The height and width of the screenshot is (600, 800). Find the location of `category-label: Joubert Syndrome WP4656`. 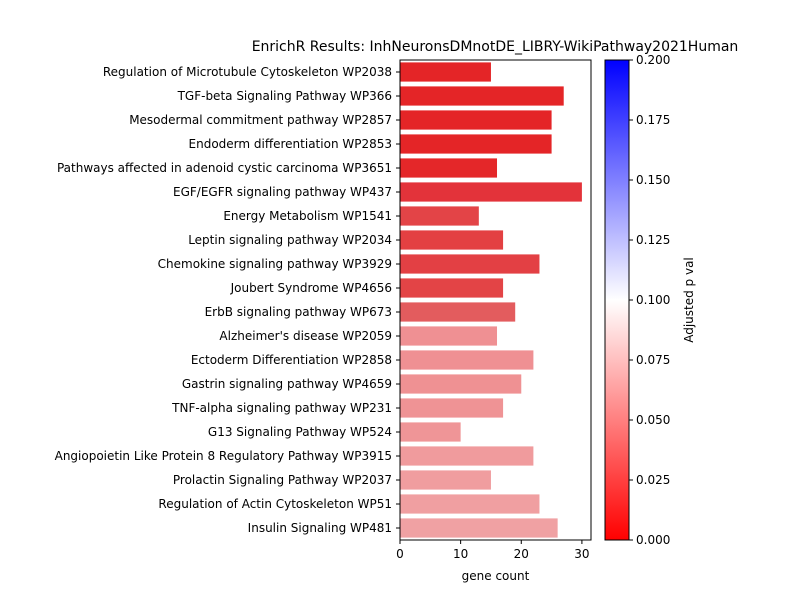

category-label: Joubert Syndrome WP4656 is located at coordinates (311, 288).